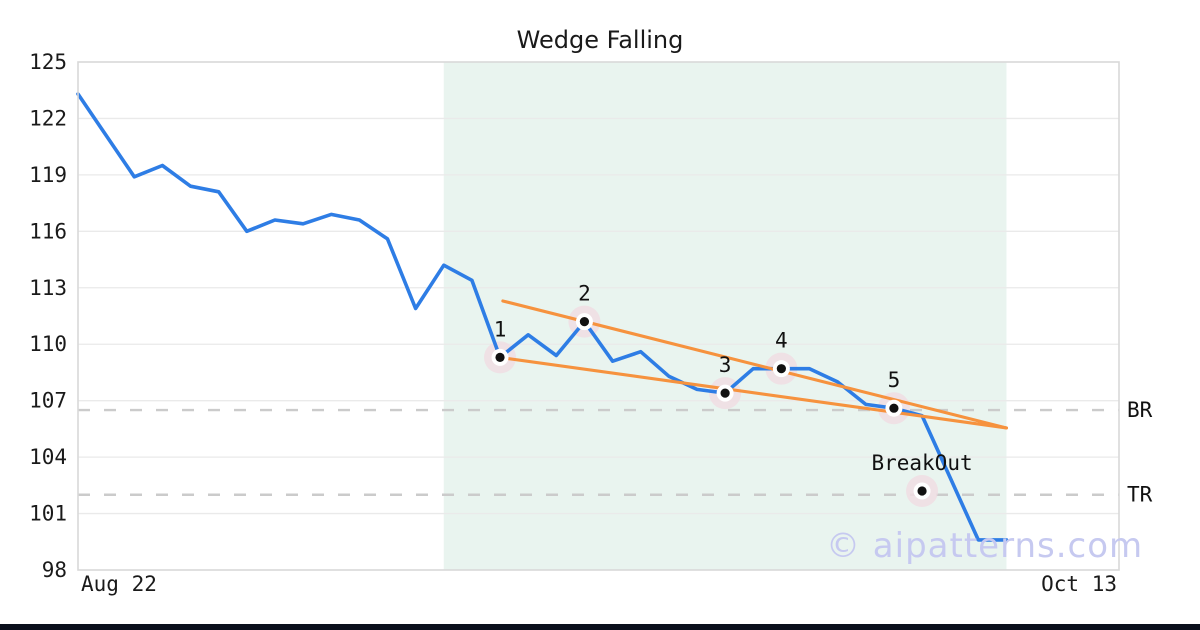 The width and height of the screenshot is (1200, 630). What do you see at coordinates (48, 514) in the screenshot?
I see `y-tick-label: 101` at bounding box center [48, 514].